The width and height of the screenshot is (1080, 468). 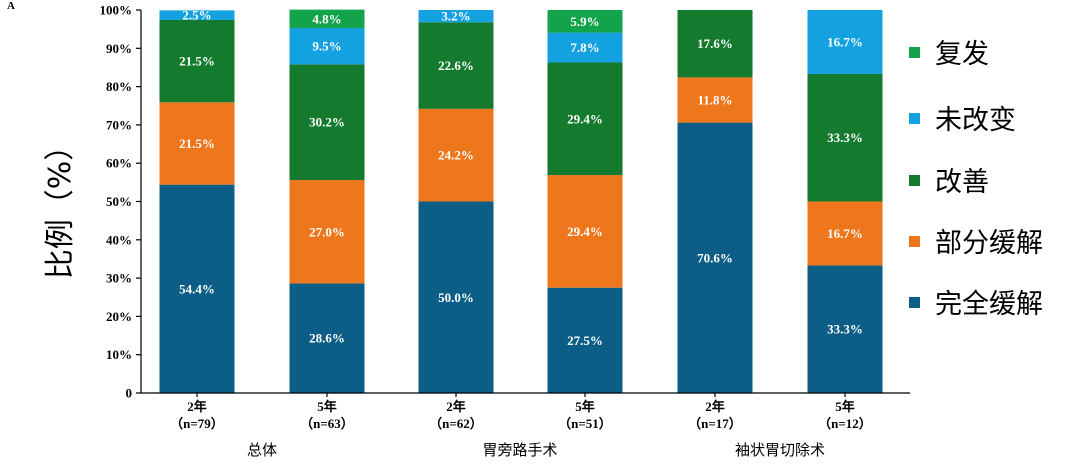 I want to click on data-label: 3.2%, so click(x=455, y=16).